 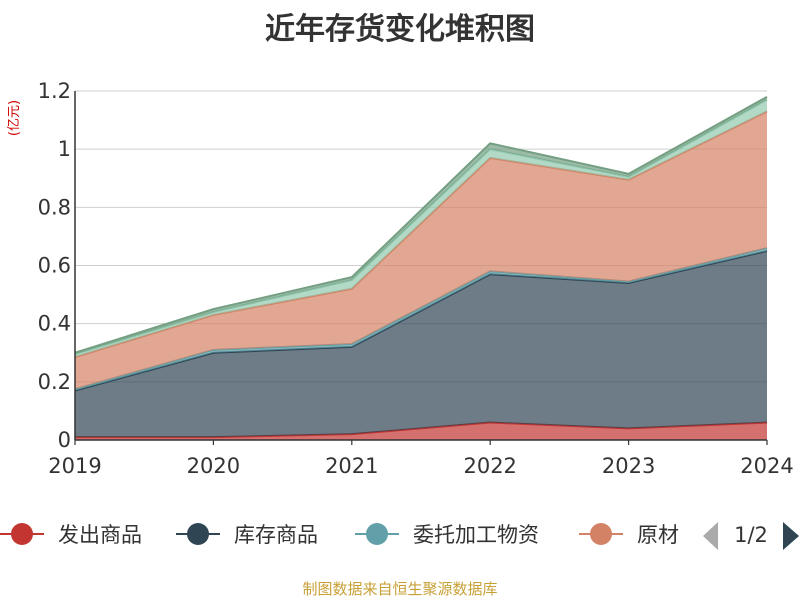 What do you see at coordinates (766, 466) in the screenshot?
I see `x-tick-label: 2024` at bounding box center [766, 466].